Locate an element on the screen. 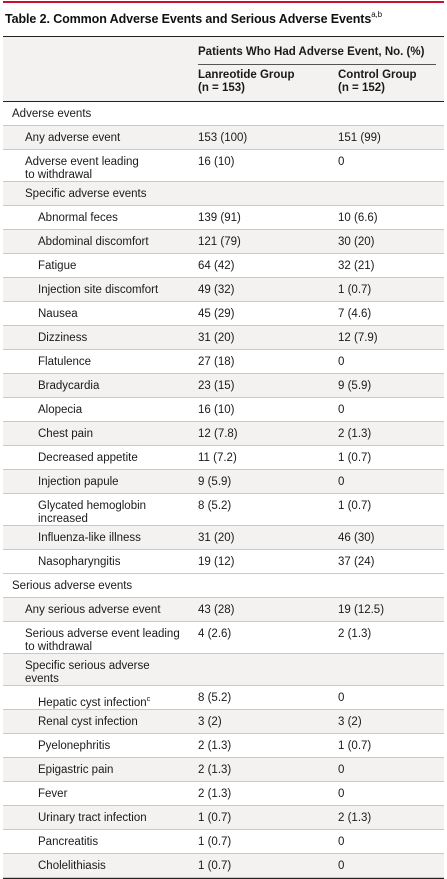  table-row: Fever 2 (1.3) 0 is located at coordinates (223, 794).